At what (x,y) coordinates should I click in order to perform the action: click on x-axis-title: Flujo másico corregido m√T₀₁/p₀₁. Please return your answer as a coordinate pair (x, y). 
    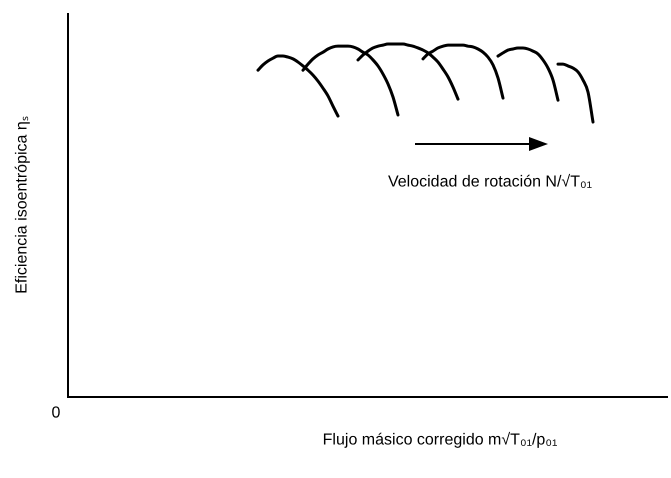
    Looking at the image, I should click on (440, 439).